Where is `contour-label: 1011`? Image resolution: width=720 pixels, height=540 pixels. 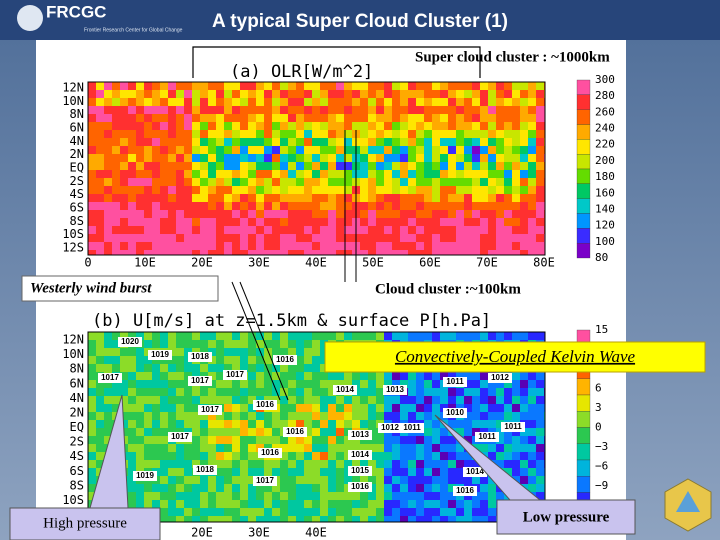
contour-label: 1011 is located at coordinates (487, 436).